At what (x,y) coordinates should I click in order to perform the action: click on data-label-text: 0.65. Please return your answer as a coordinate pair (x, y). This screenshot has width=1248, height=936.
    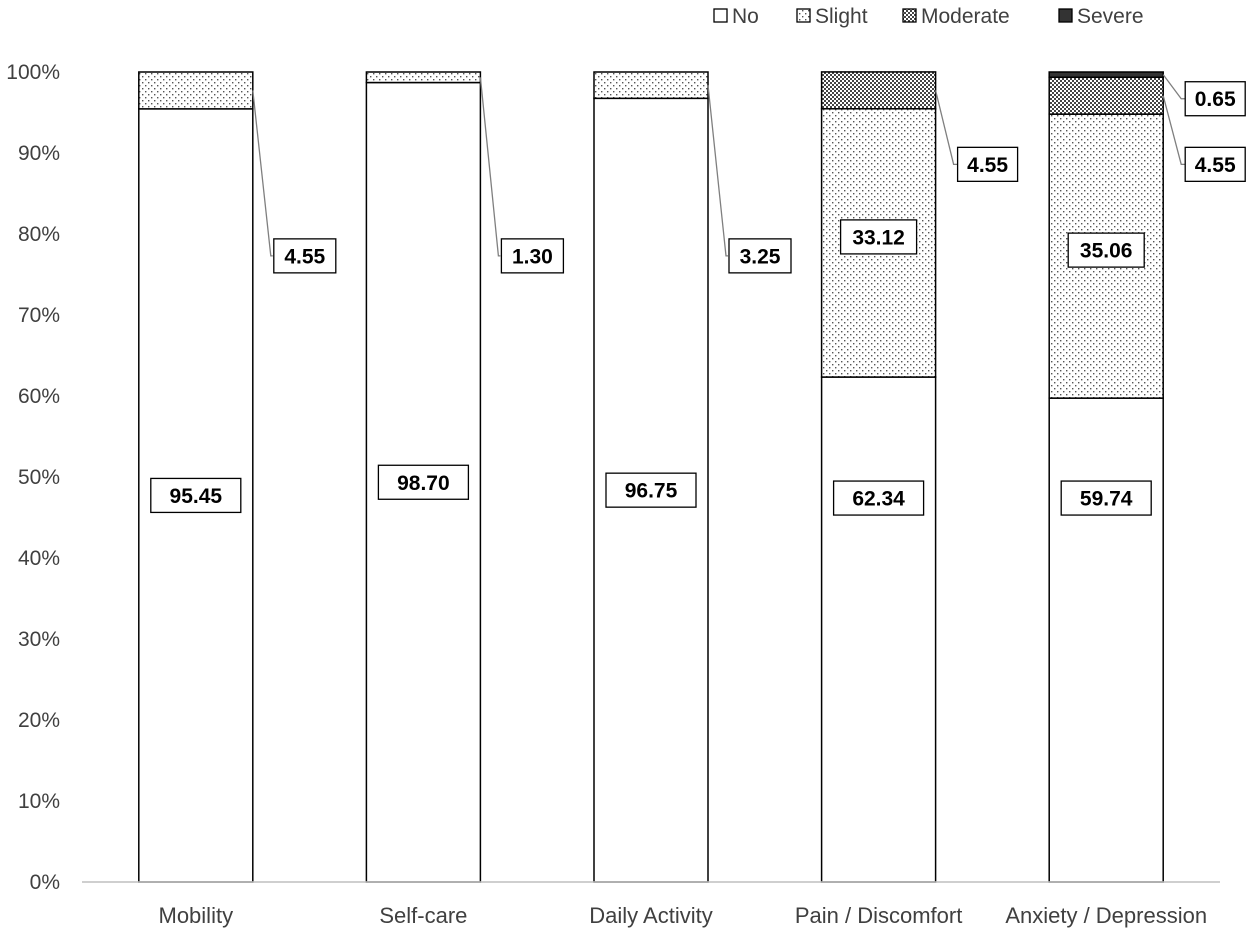
    Looking at the image, I should click on (1215, 99).